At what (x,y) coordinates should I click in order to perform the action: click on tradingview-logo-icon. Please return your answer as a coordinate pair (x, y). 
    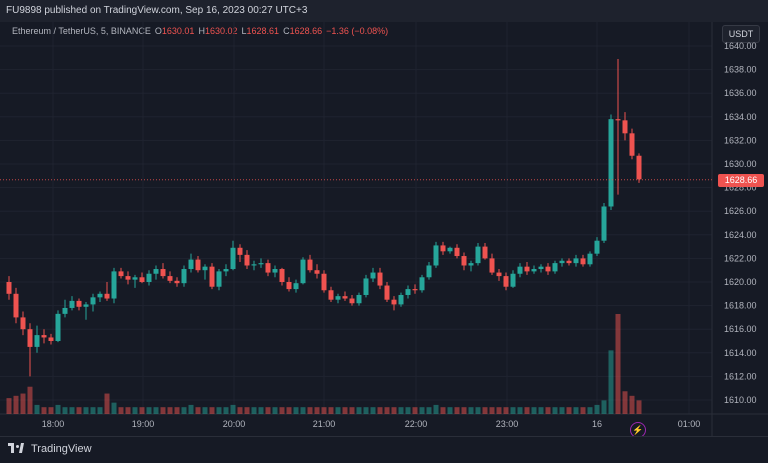
    Looking at the image, I should click on (17, 449).